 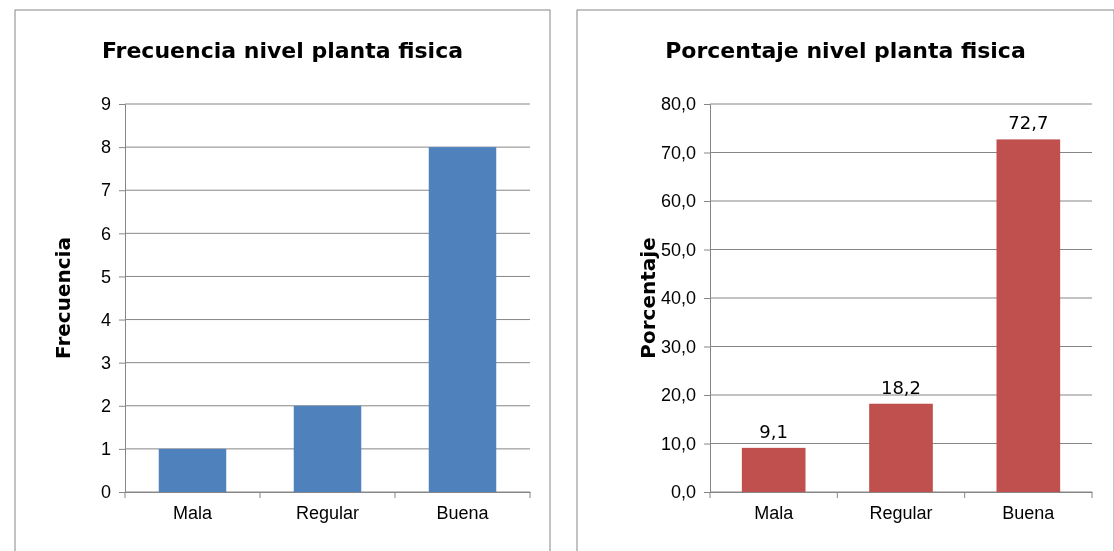 What do you see at coordinates (105, 276) in the screenshot?
I see `y-tick-label: 5` at bounding box center [105, 276].